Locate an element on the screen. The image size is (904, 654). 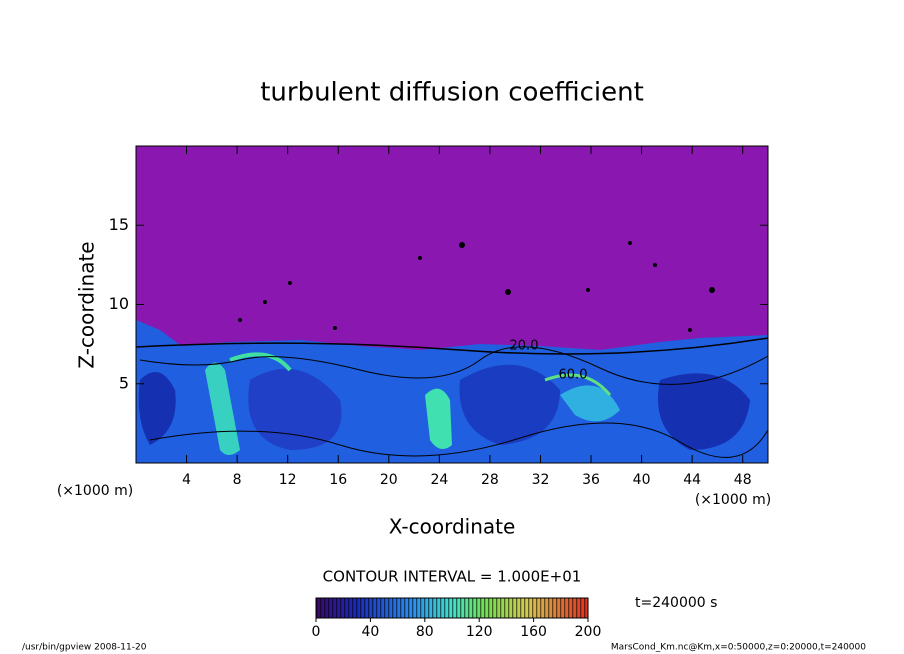
x-tick-label: 16 is located at coordinates (338, 480).